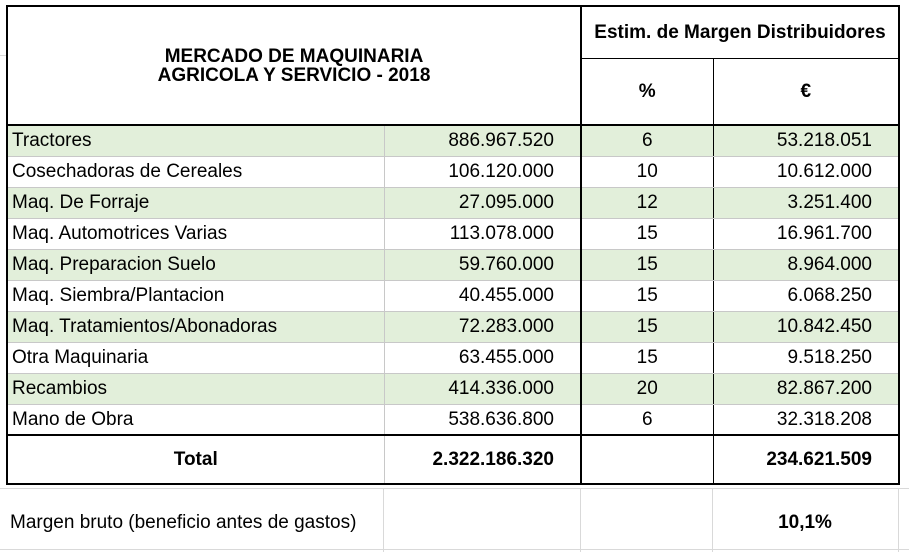  I want to click on total-percent-empty, so click(647, 459).